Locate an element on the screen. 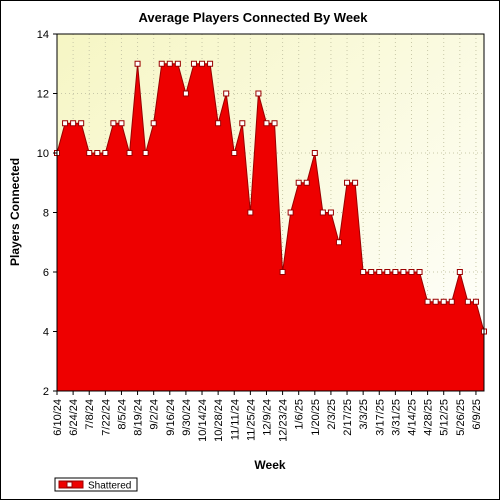  x-tick-label: 11/25/24 is located at coordinates (251, 420).